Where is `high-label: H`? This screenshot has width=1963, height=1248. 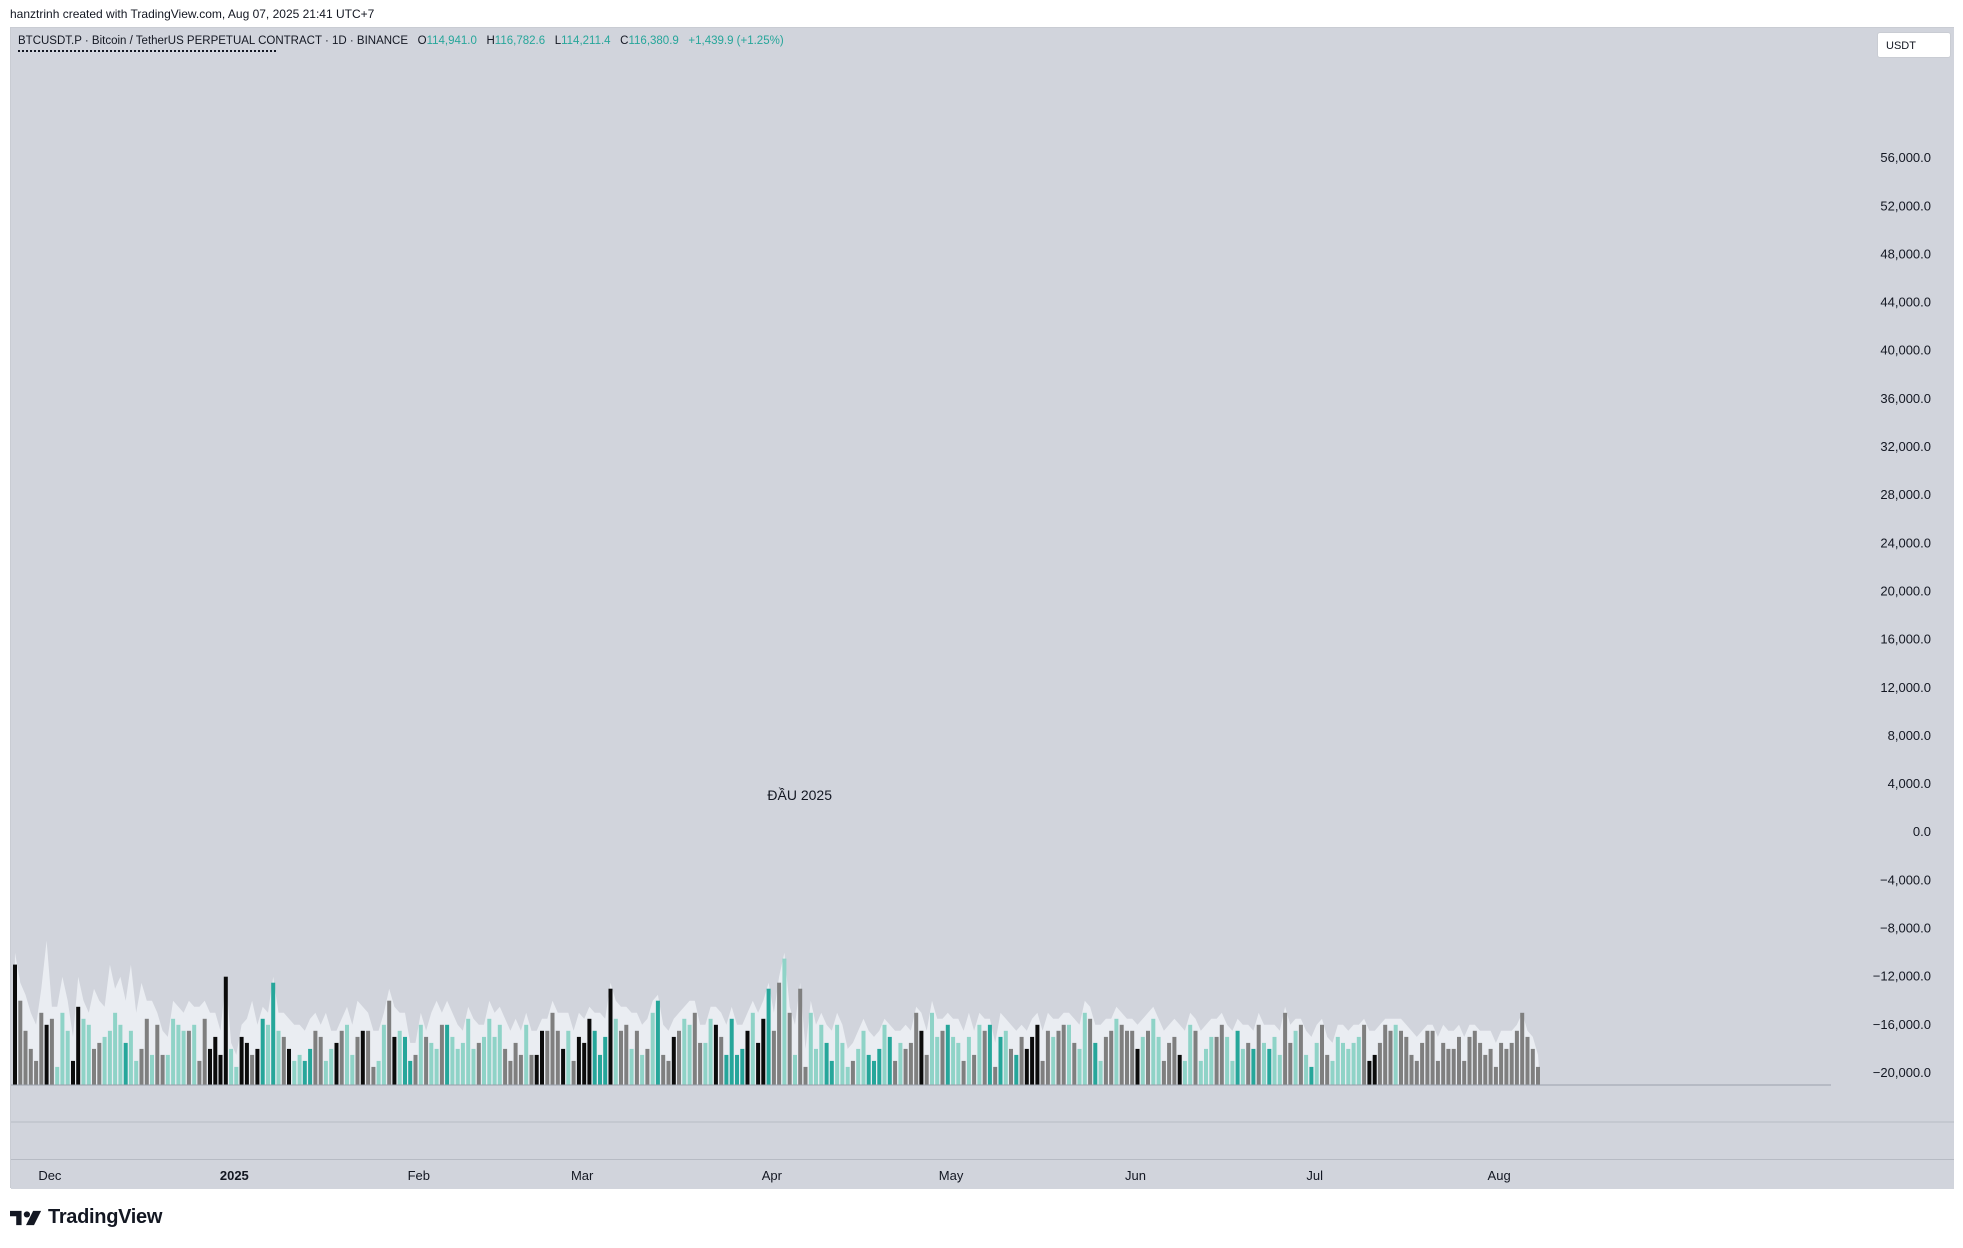 high-label: H is located at coordinates (490, 41).